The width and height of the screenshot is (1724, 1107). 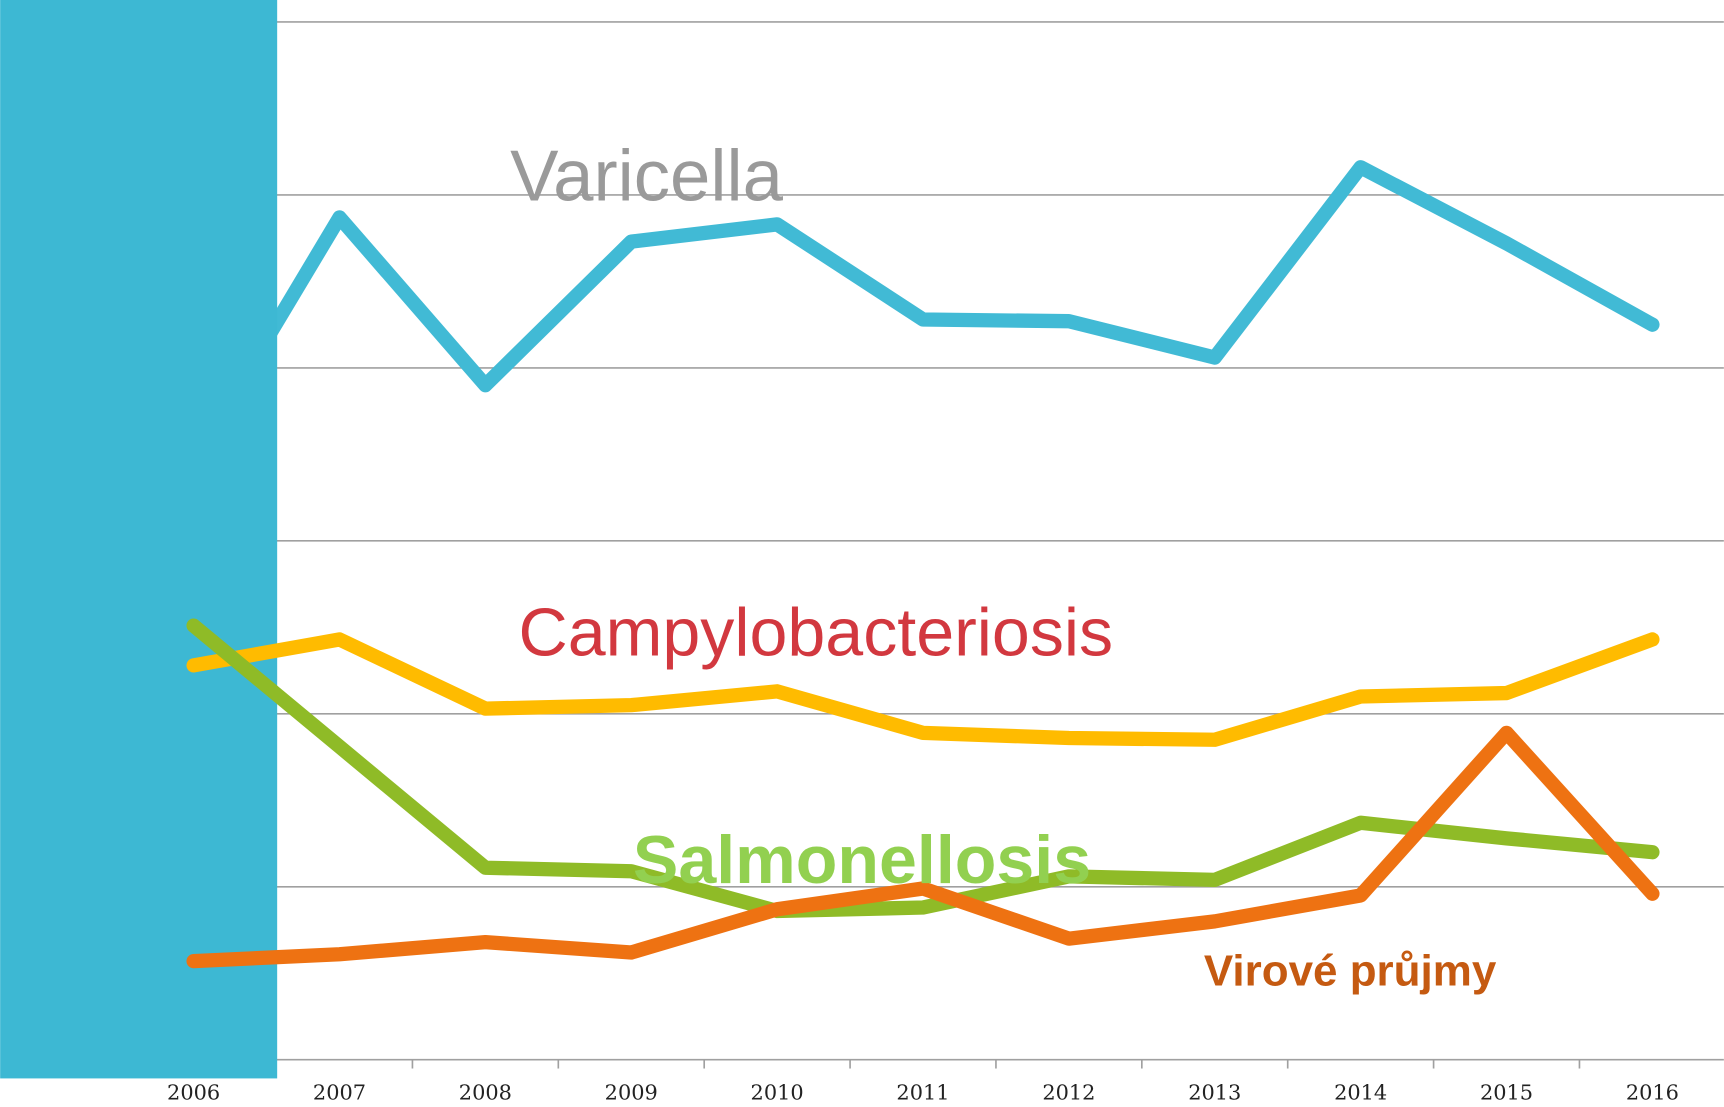 What do you see at coordinates (631, 1092) in the screenshot?
I see `x-tick-label: 2009` at bounding box center [631, 1092].